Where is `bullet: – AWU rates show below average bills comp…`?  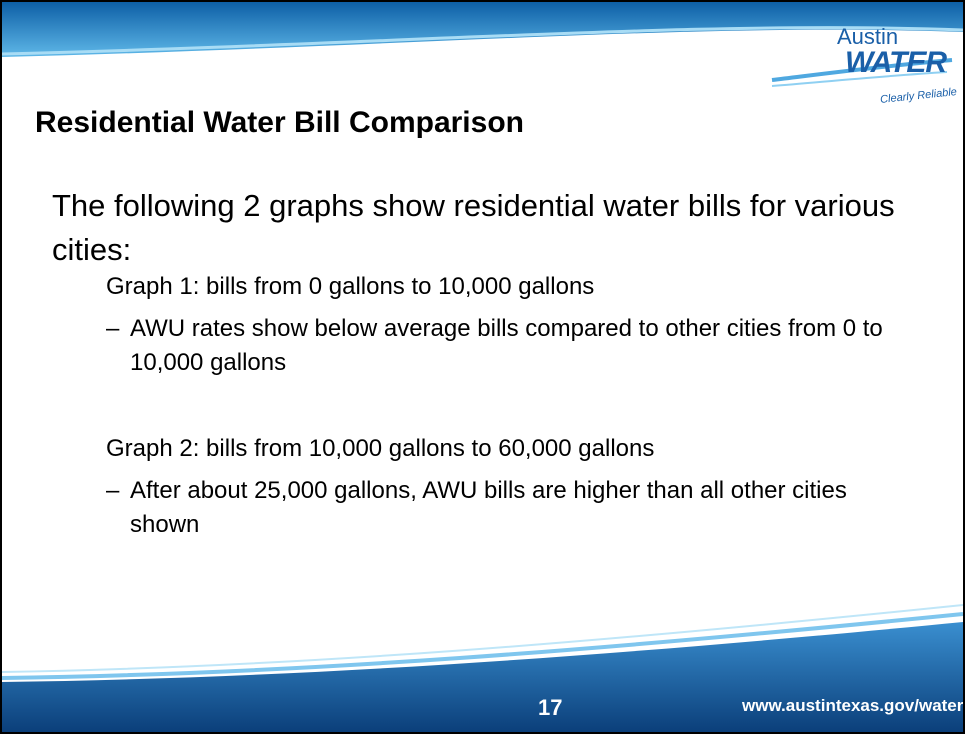 bullet: – AWU rates show below average bills comp… is located at coordinates (506, 346).